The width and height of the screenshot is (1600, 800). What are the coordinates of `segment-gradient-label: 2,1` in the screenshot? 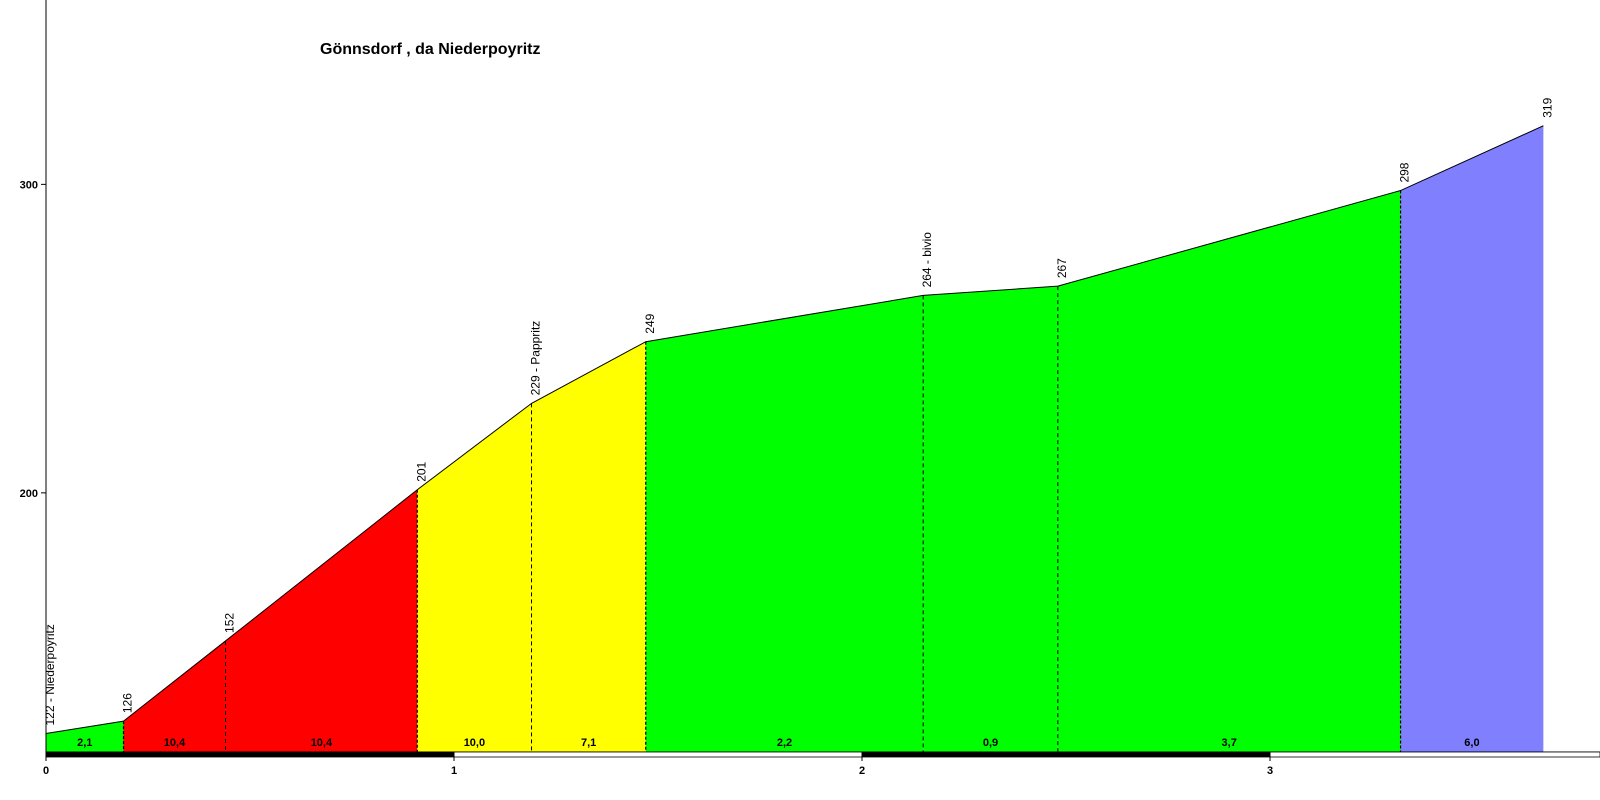 It's located at (84, 743).